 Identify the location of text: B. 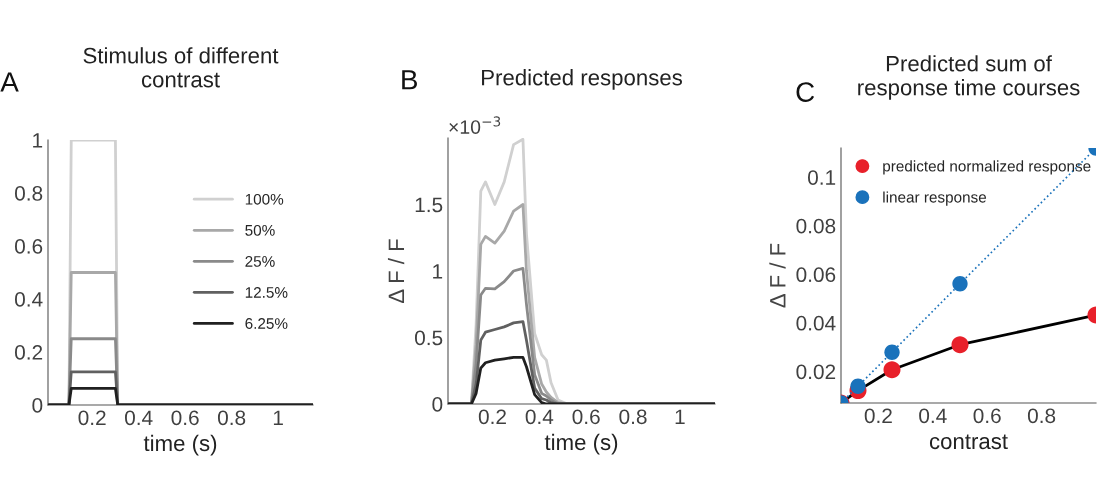
(409, 80).